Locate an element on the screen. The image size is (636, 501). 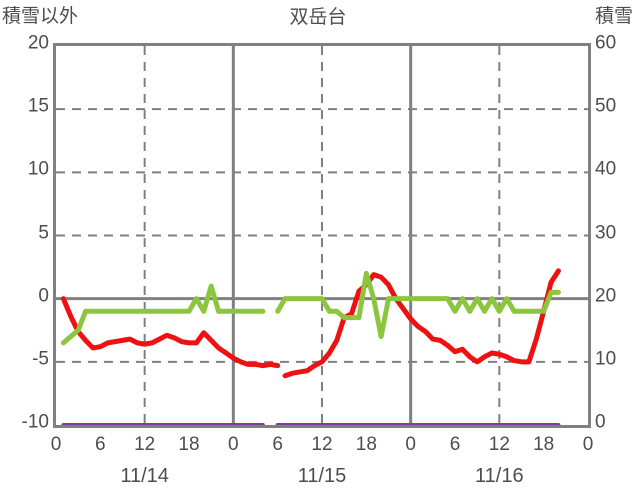
right-axis-tick-labels: 60 50 40 30 20 10 0 is located at coordinates (615, 233).